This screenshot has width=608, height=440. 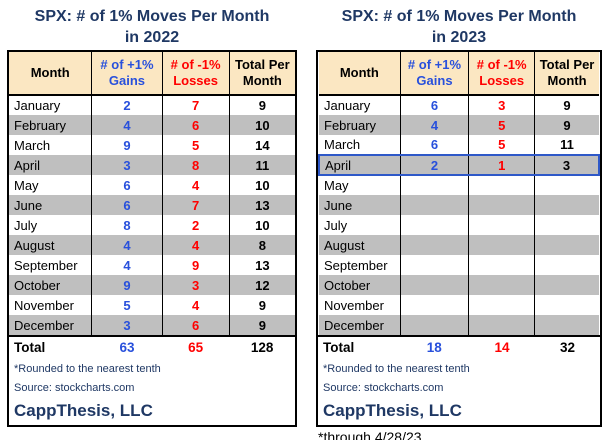 I want to click on month-cell: December, so click(x=360, y=325).